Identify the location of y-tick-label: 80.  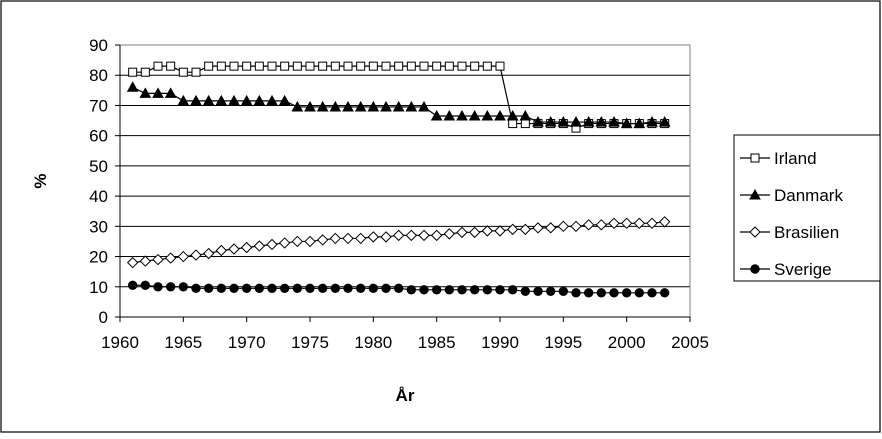
(98, 75).